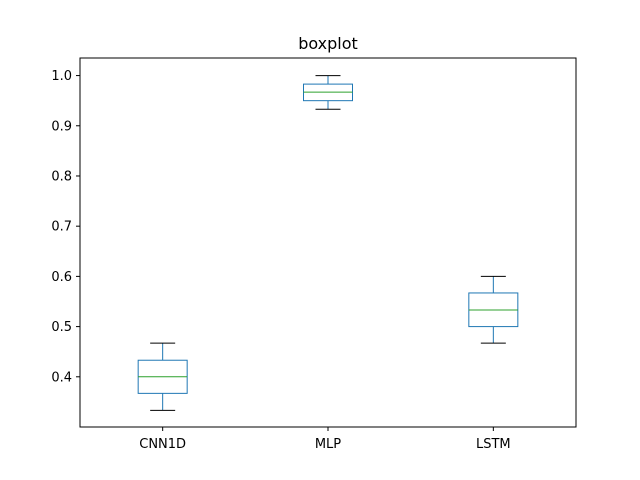 The width and height of the screenshot is (640, 480). Describe the element at coordinates (328, 444) in the screenshot. I see `x-tick-label: MLP` at that location.